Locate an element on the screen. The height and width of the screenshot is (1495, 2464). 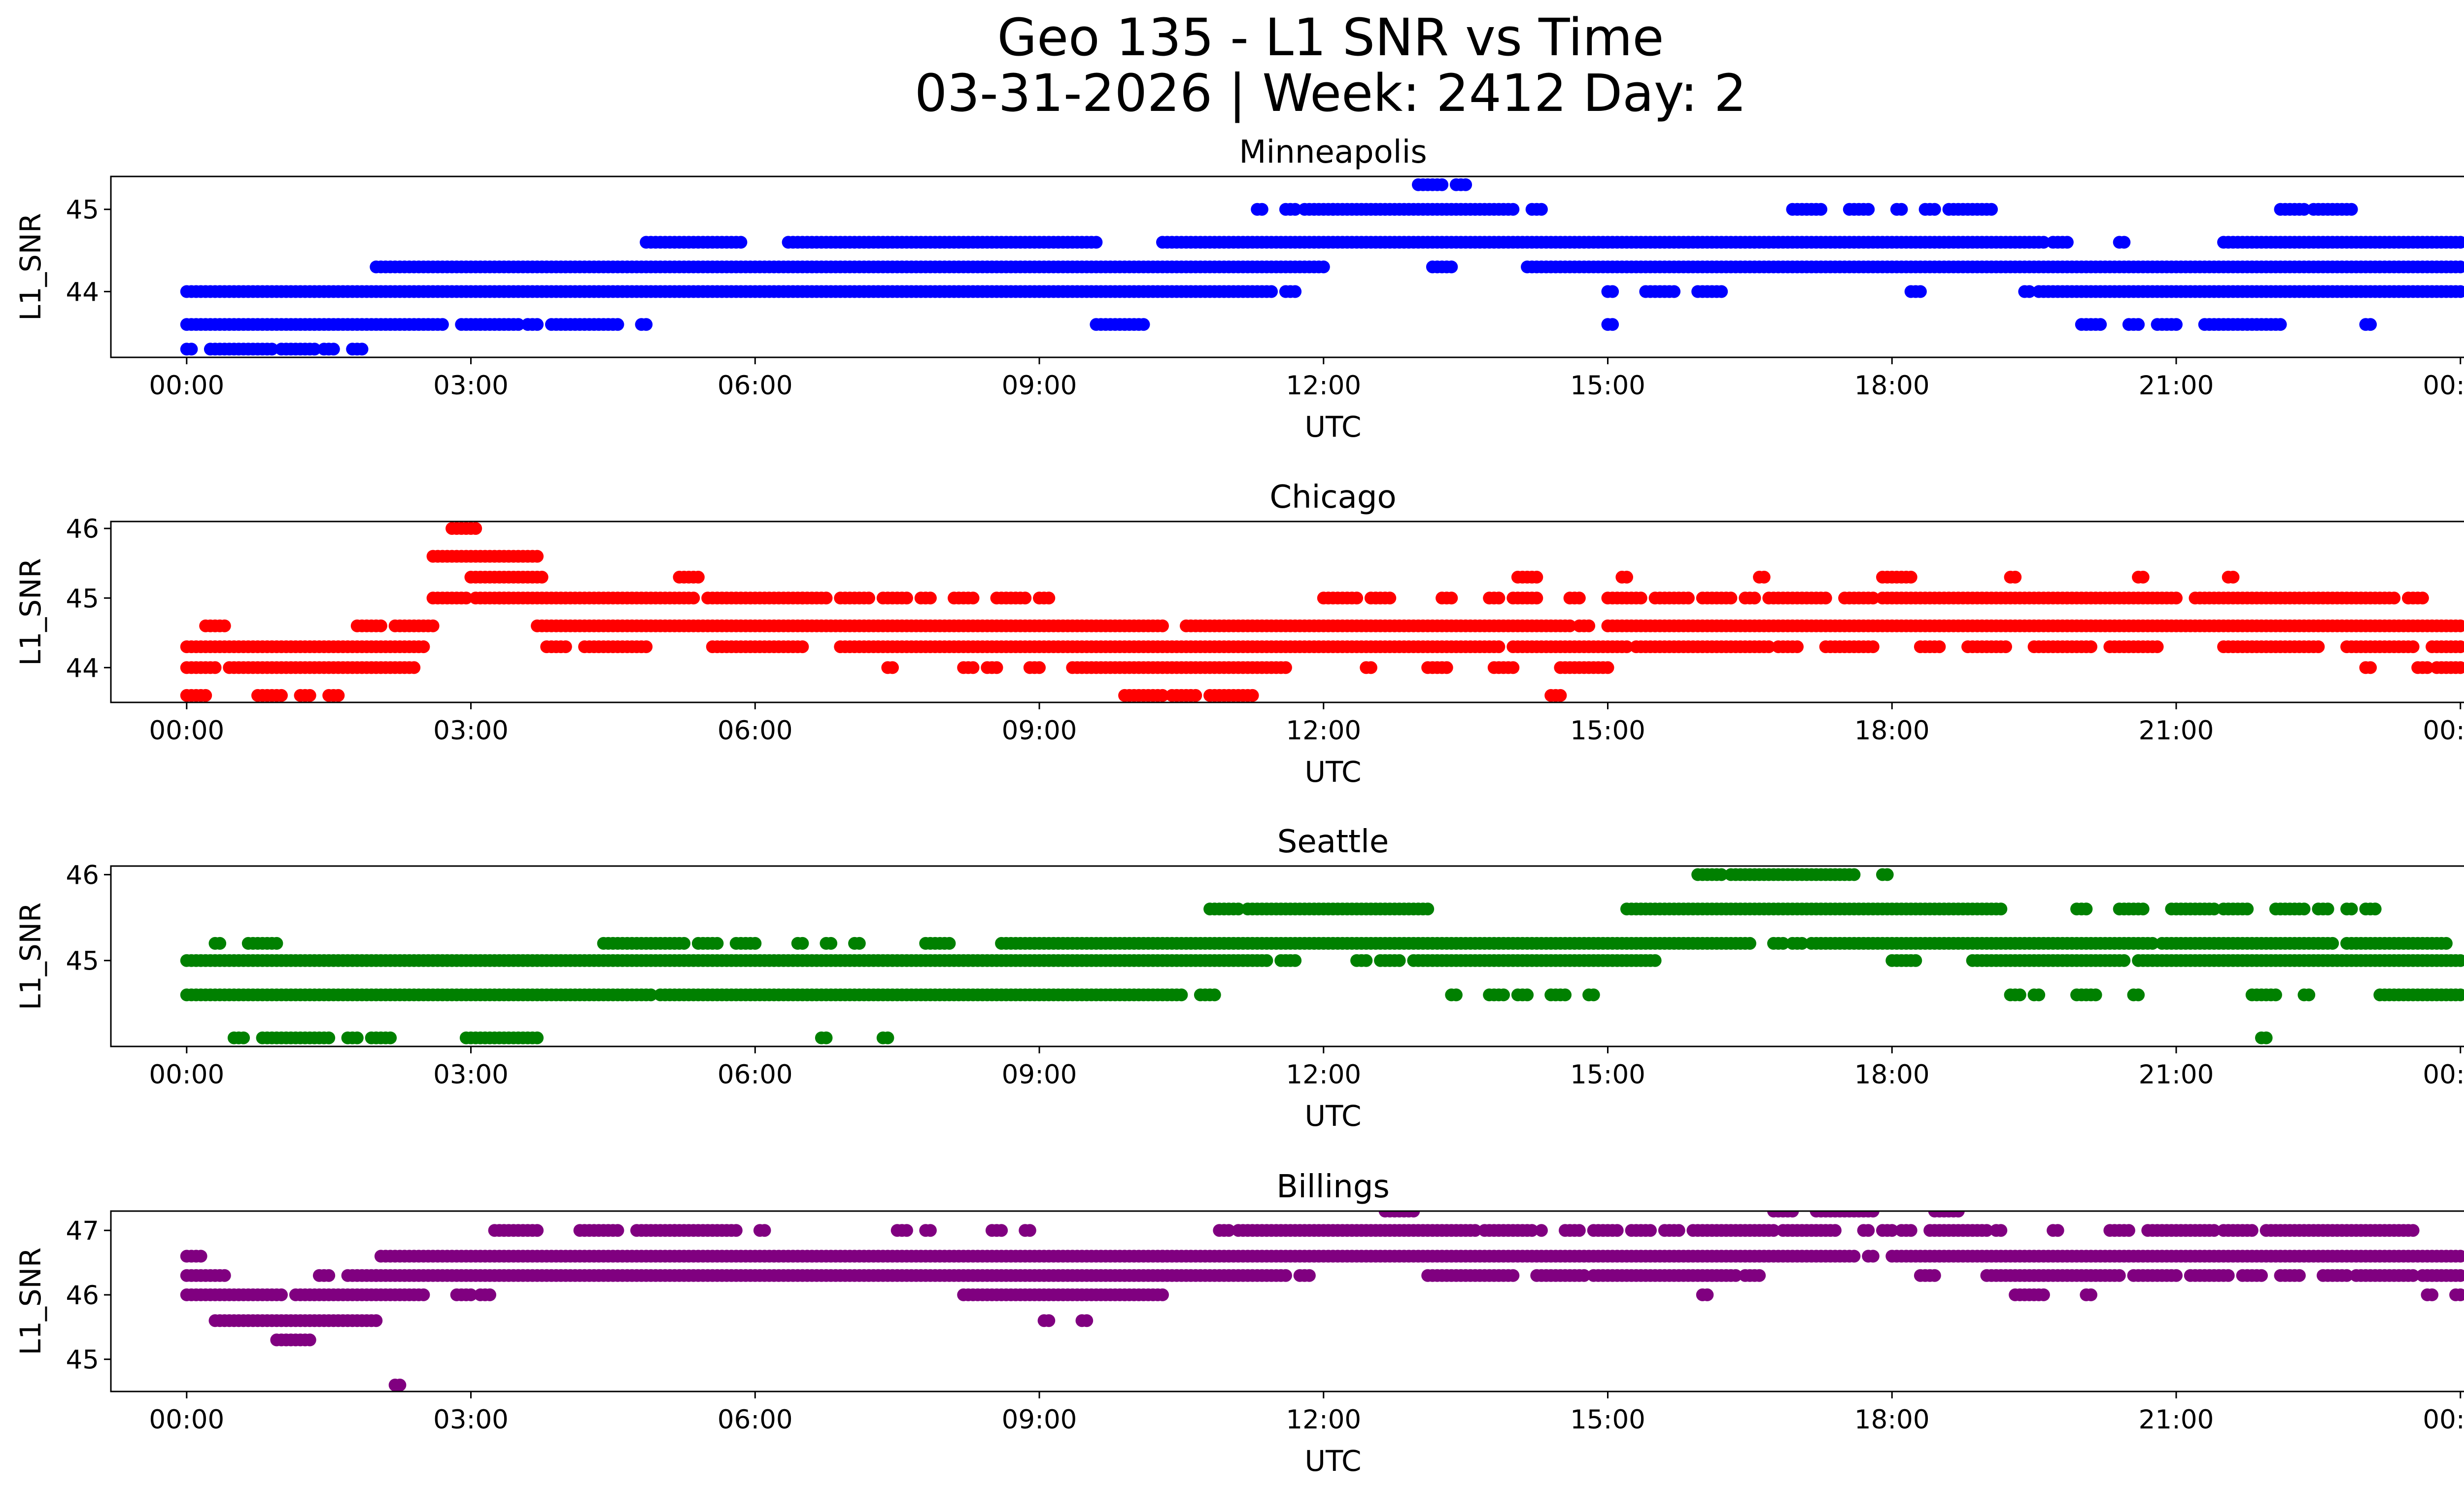
chicago-x-tick-label: 18:00 is located at coordinates (1892, 731).